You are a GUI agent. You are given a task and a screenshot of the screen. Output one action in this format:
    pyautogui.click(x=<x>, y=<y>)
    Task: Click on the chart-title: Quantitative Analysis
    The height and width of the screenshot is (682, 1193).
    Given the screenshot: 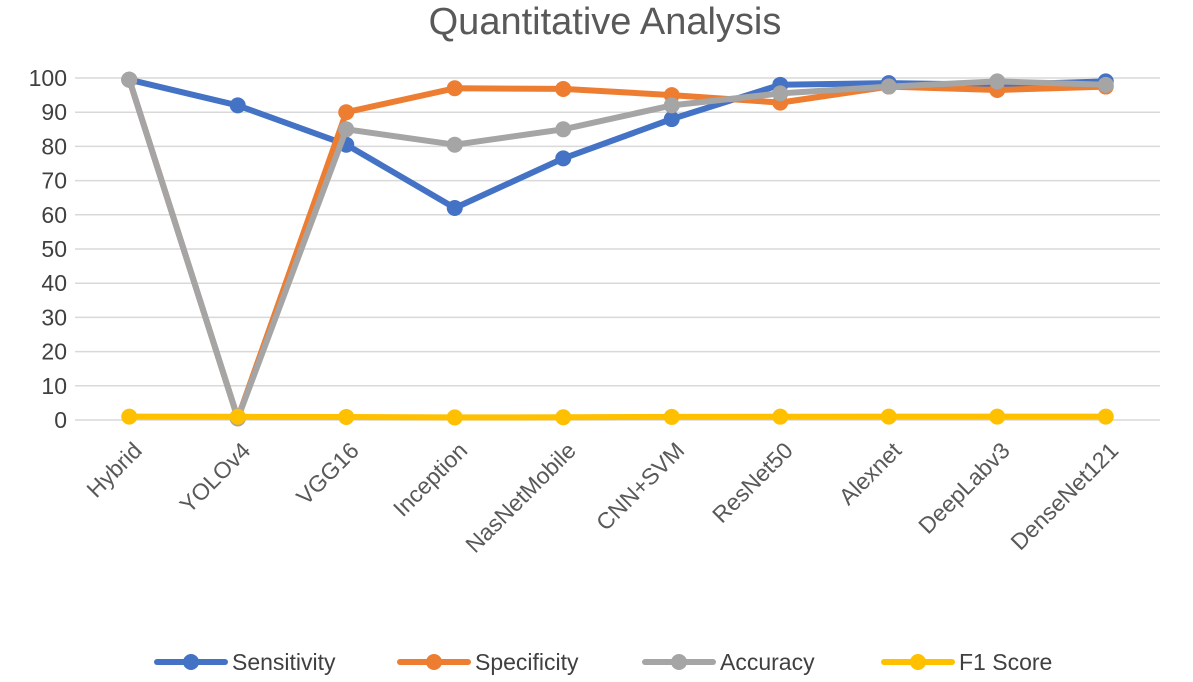 What is the action you would take?
    pyautogui.click(x=605, y=22)
    